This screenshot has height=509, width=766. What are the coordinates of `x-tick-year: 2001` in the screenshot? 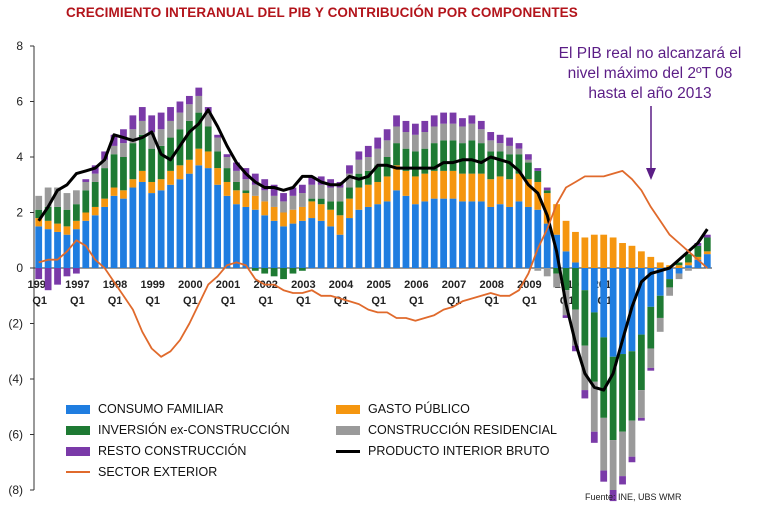 It's located at (228, 285).